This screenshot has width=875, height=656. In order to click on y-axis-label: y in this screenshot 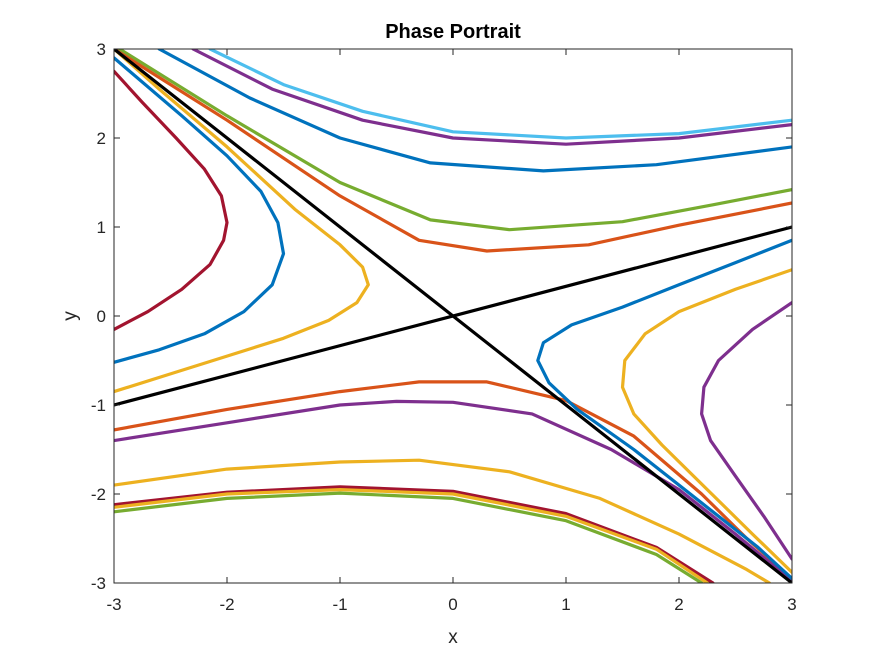, I will do `click(70, 316)`.